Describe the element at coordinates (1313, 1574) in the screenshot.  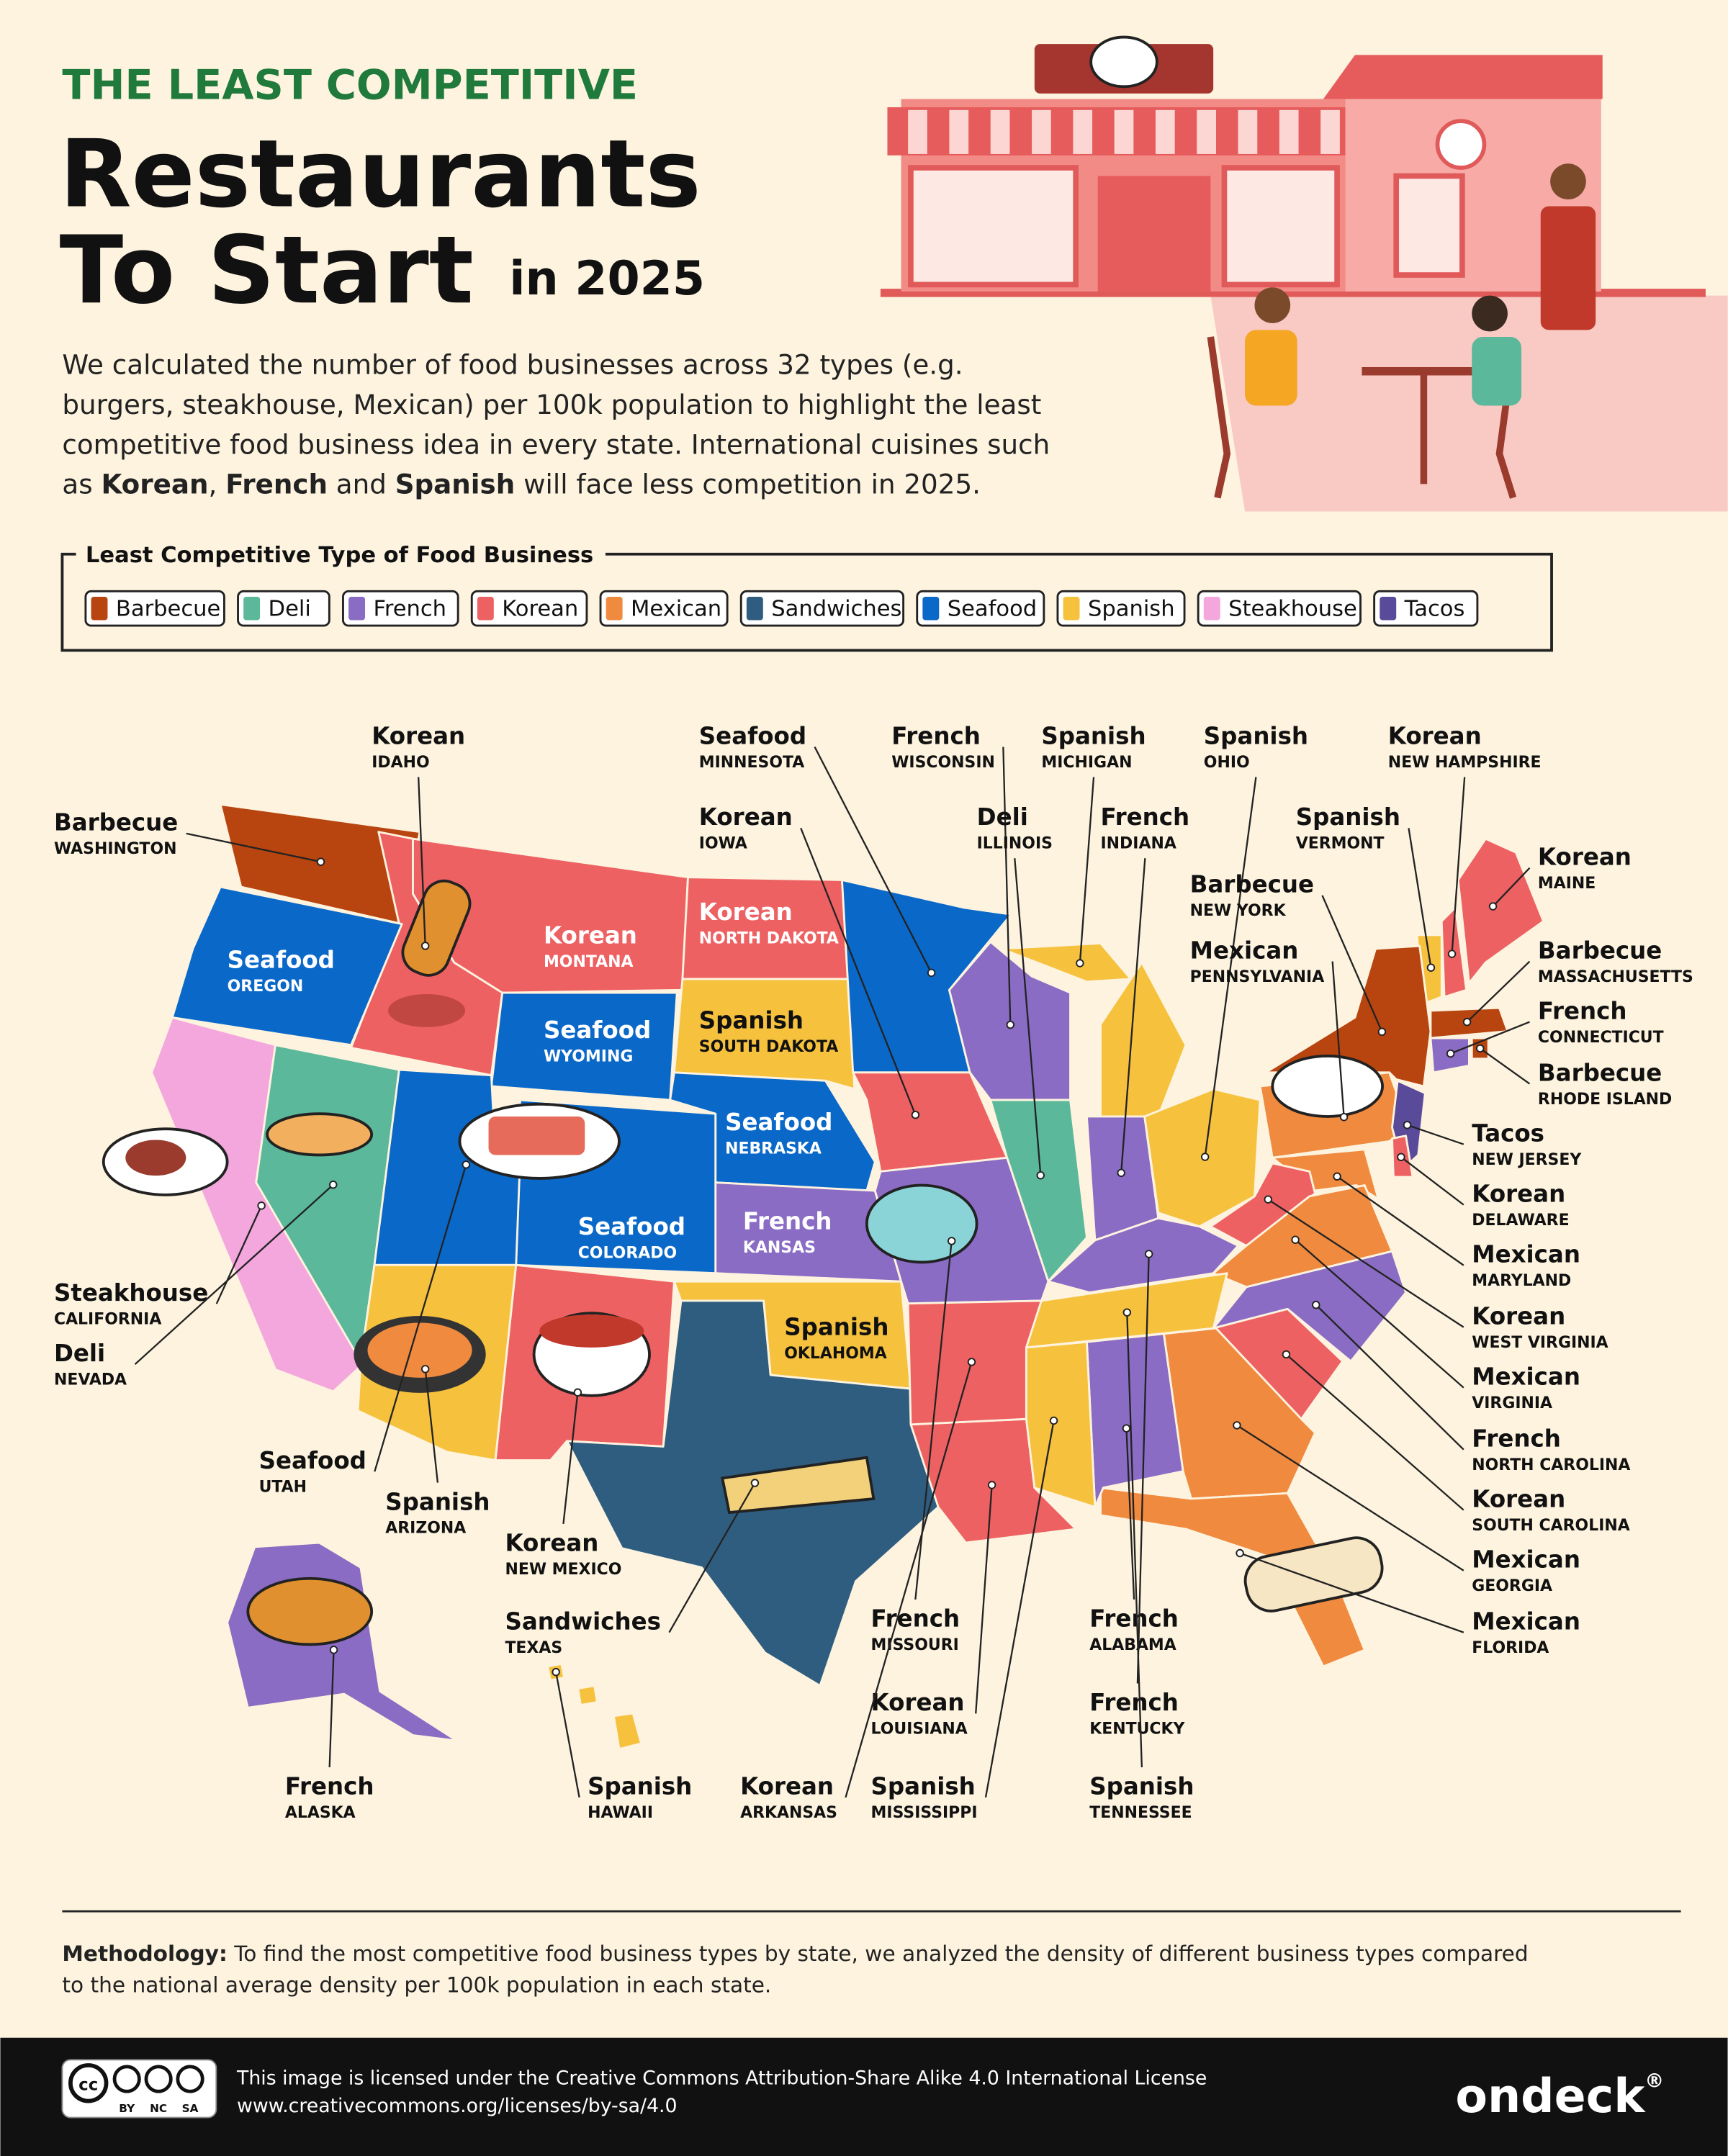
I see `burrito` at that location.